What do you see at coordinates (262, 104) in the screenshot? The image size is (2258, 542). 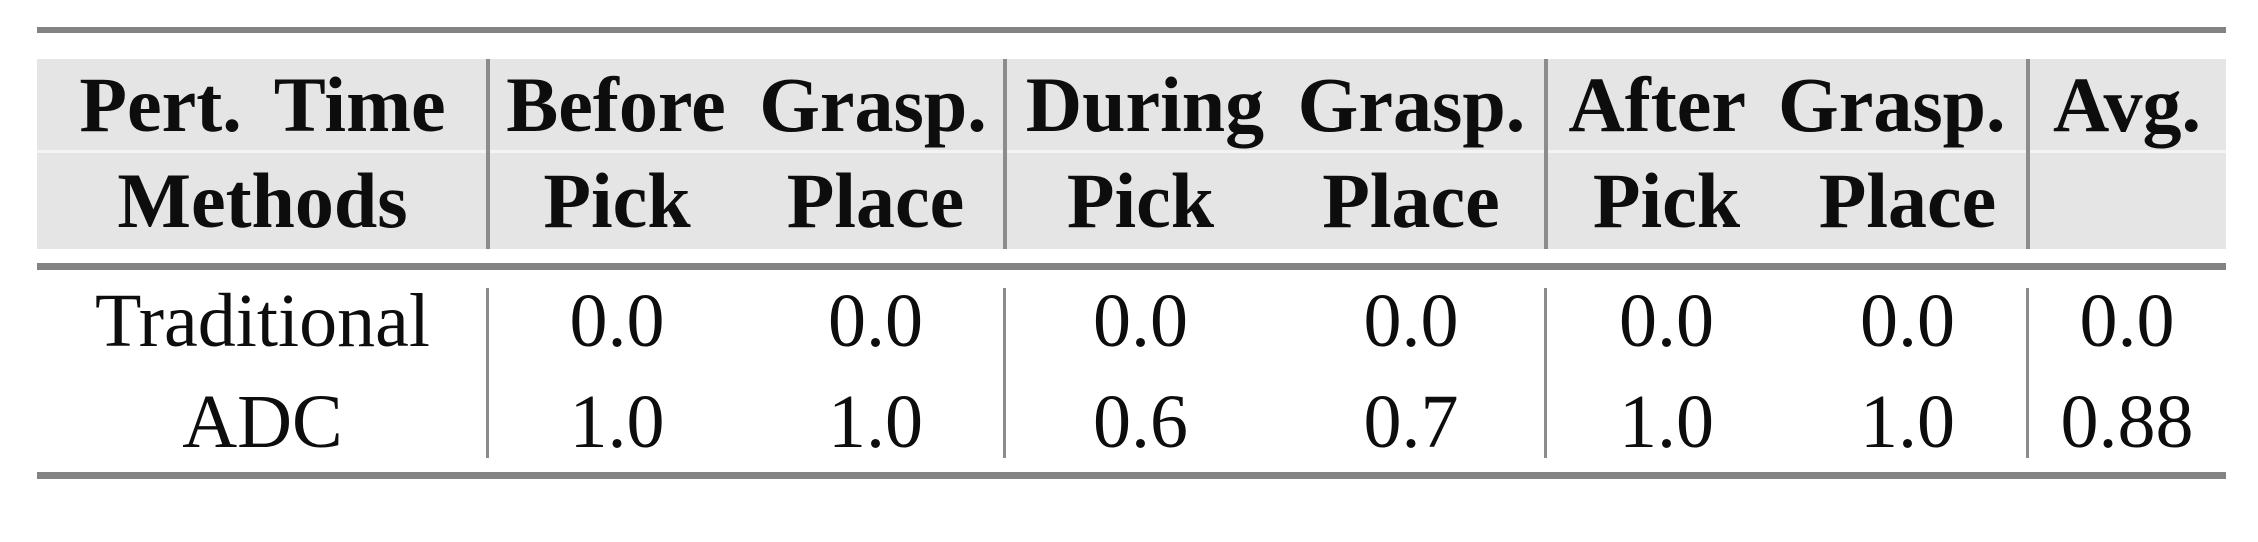 I see `header-pert-time: Pert. Time` at bounding box center [262, 104].